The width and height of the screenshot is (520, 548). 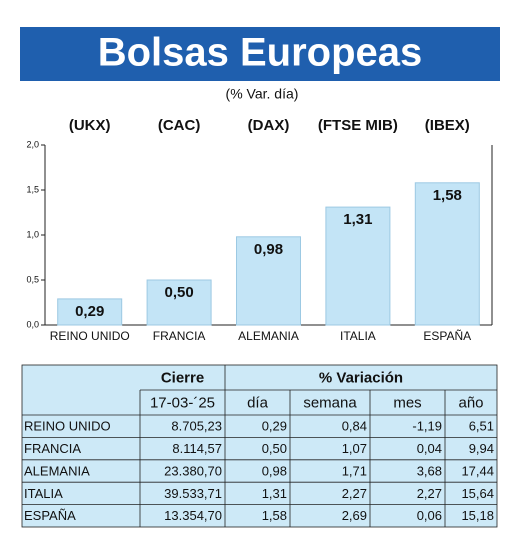 What do you see at coordinates (477, 493) in the screenshot?
I see `table-cell: 15,64` at bounding box center [477, 493].